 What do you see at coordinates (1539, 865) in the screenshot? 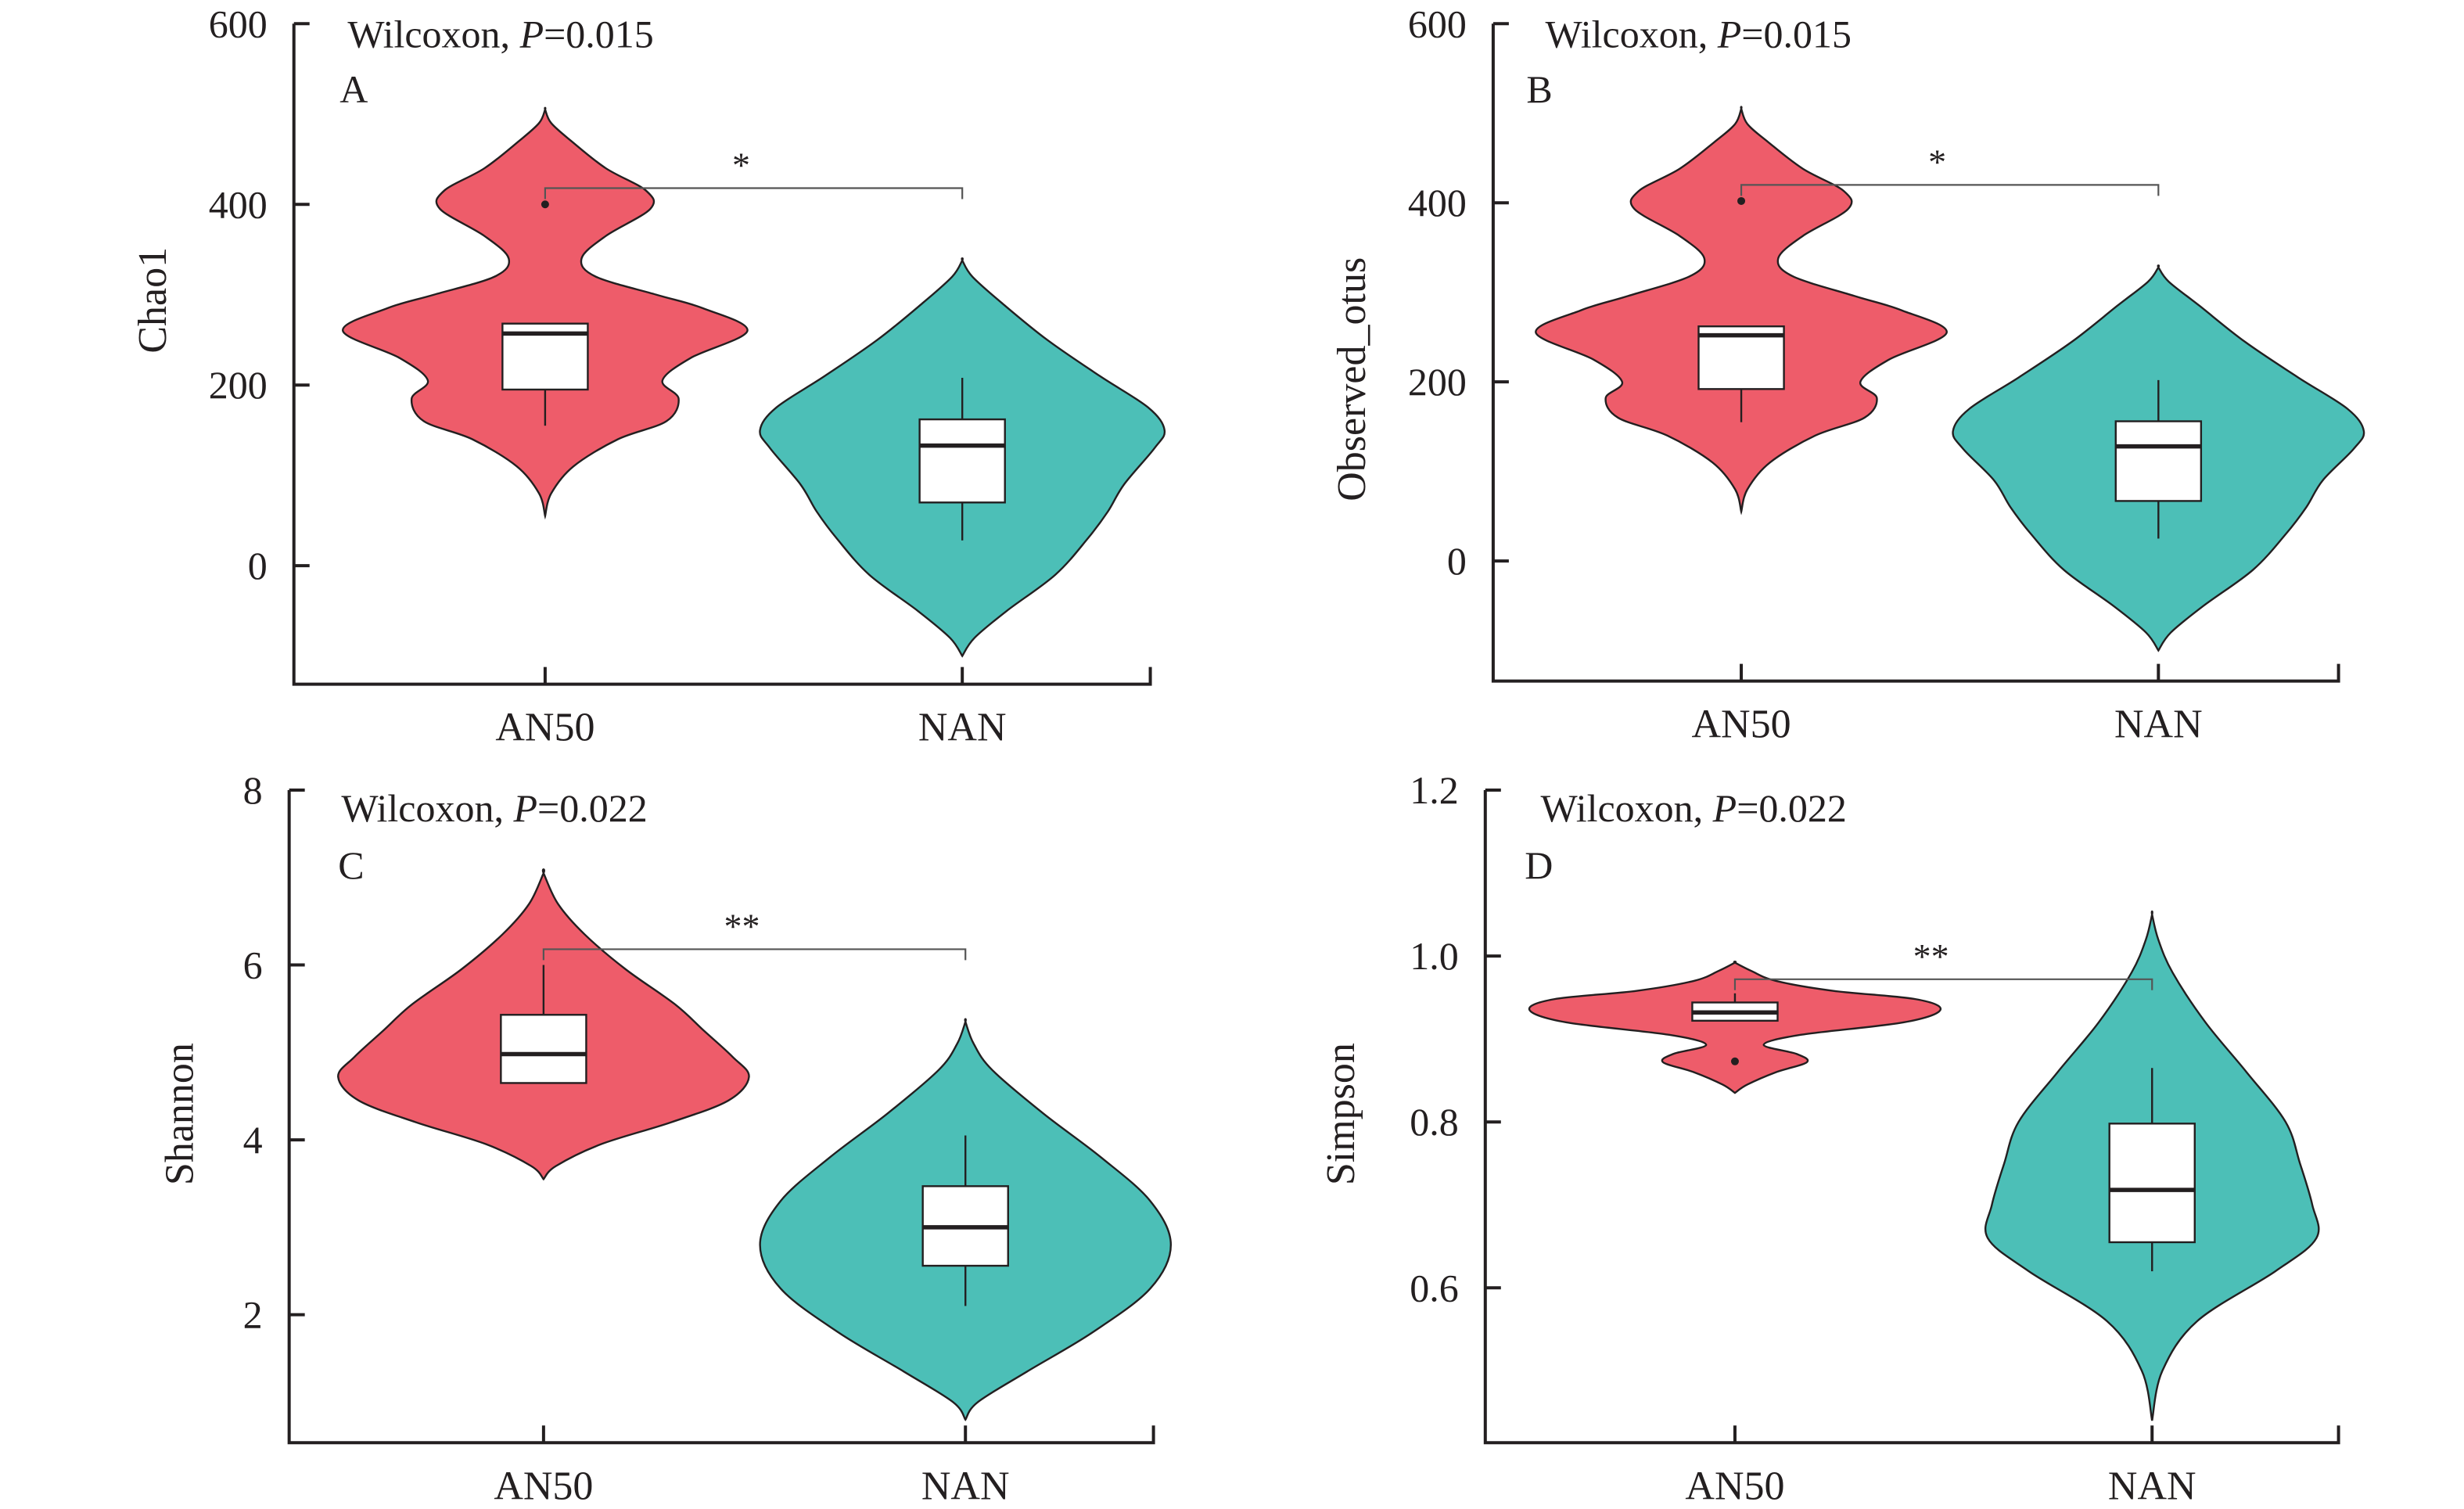
I see `panel-letter: D` at bounding box center [1539, 865].